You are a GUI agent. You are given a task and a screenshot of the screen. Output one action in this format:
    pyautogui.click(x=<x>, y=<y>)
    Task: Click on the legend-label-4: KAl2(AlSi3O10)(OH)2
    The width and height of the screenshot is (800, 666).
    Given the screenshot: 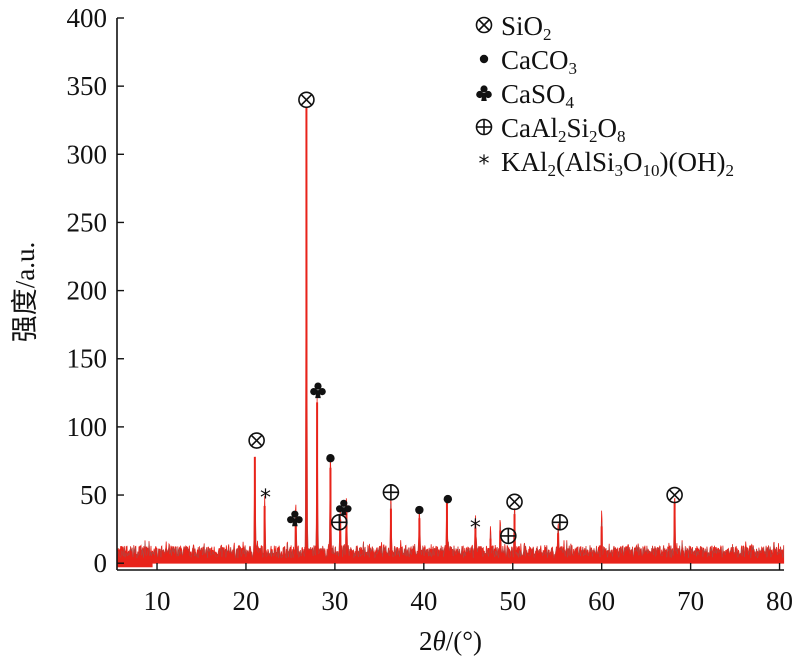 What is the action you would take?
    pyautogui.click(x=617, y=163)
    